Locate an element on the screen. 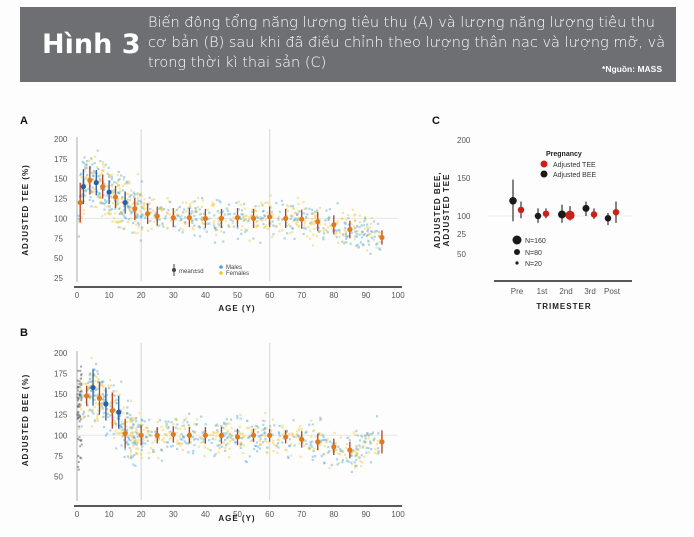 This screenshot has width=694, height=537. legend-tee-label: Adjusted TEE is located at coordinates (574, 165).